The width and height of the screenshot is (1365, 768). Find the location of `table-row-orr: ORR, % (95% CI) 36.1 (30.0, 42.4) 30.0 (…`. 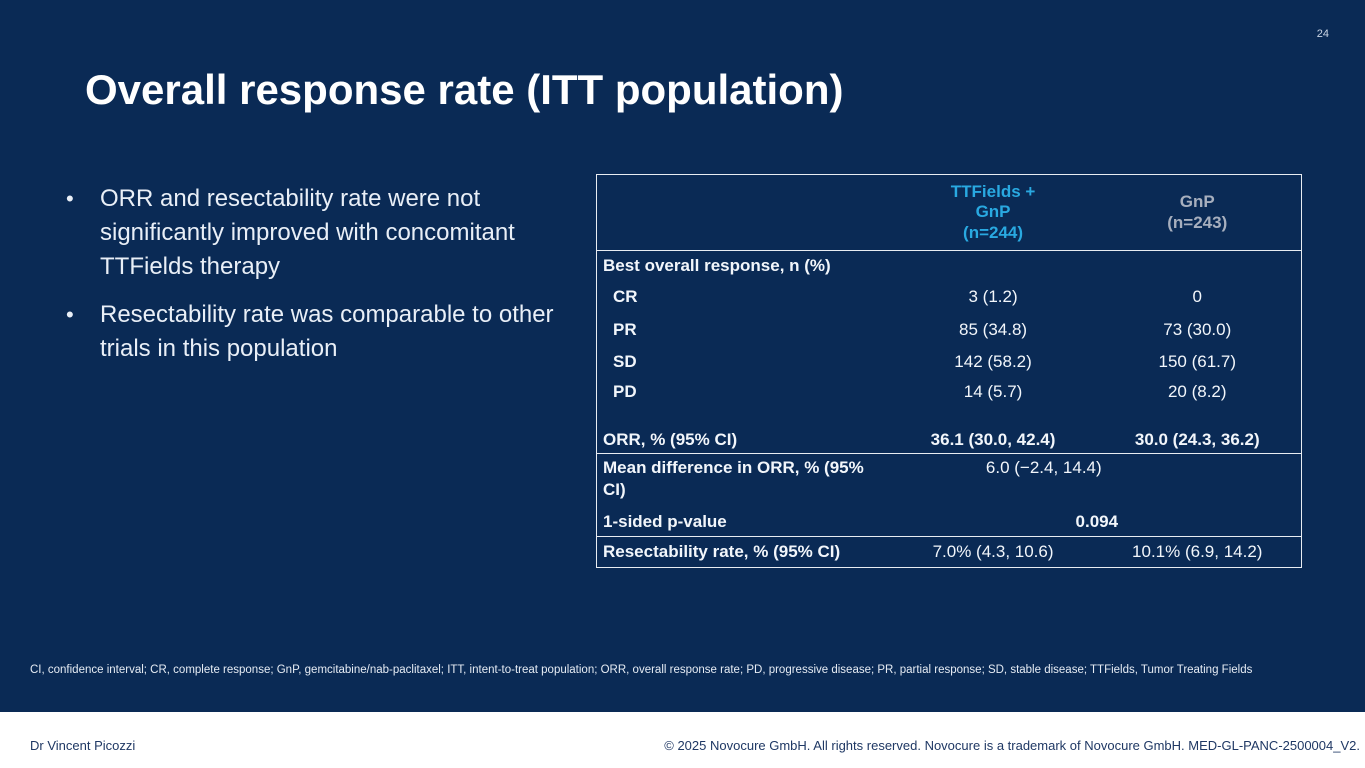

table-row-orr: ORR, % (95% CI) 36.1 (30.0, 42.4) 30.0 (… is located at coordinates (949, 440).